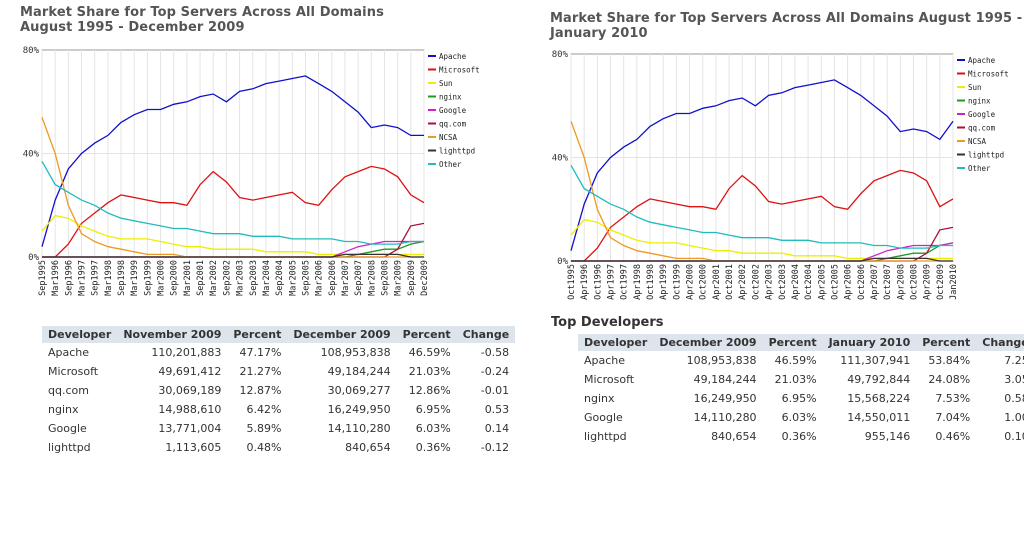 The image size is (1024, 558). I want to click on value-cell: 5.89%, so click(264, 428).